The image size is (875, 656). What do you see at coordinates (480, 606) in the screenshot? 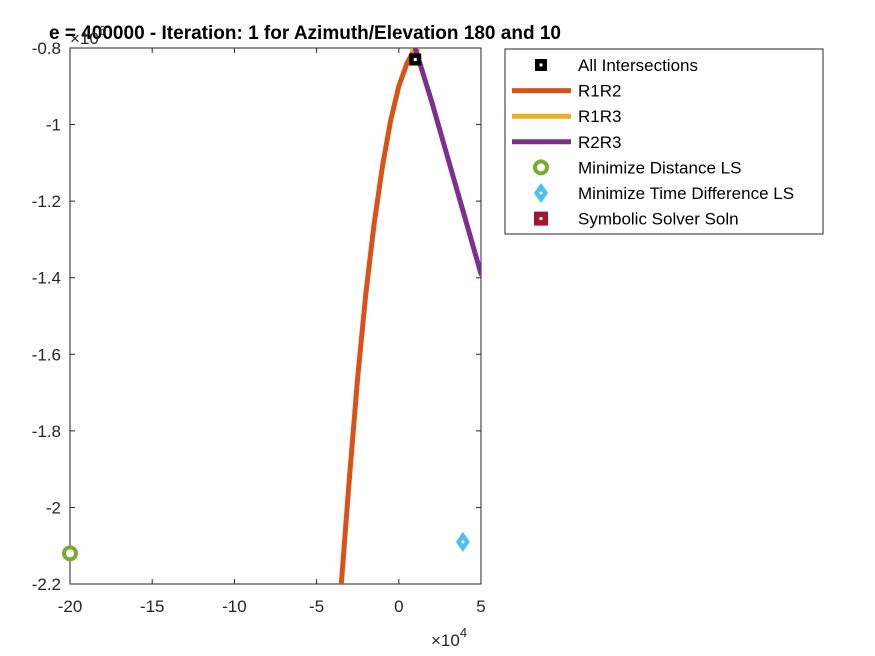
I see `x-tick-label: 5` at bounding box center [480, 606].